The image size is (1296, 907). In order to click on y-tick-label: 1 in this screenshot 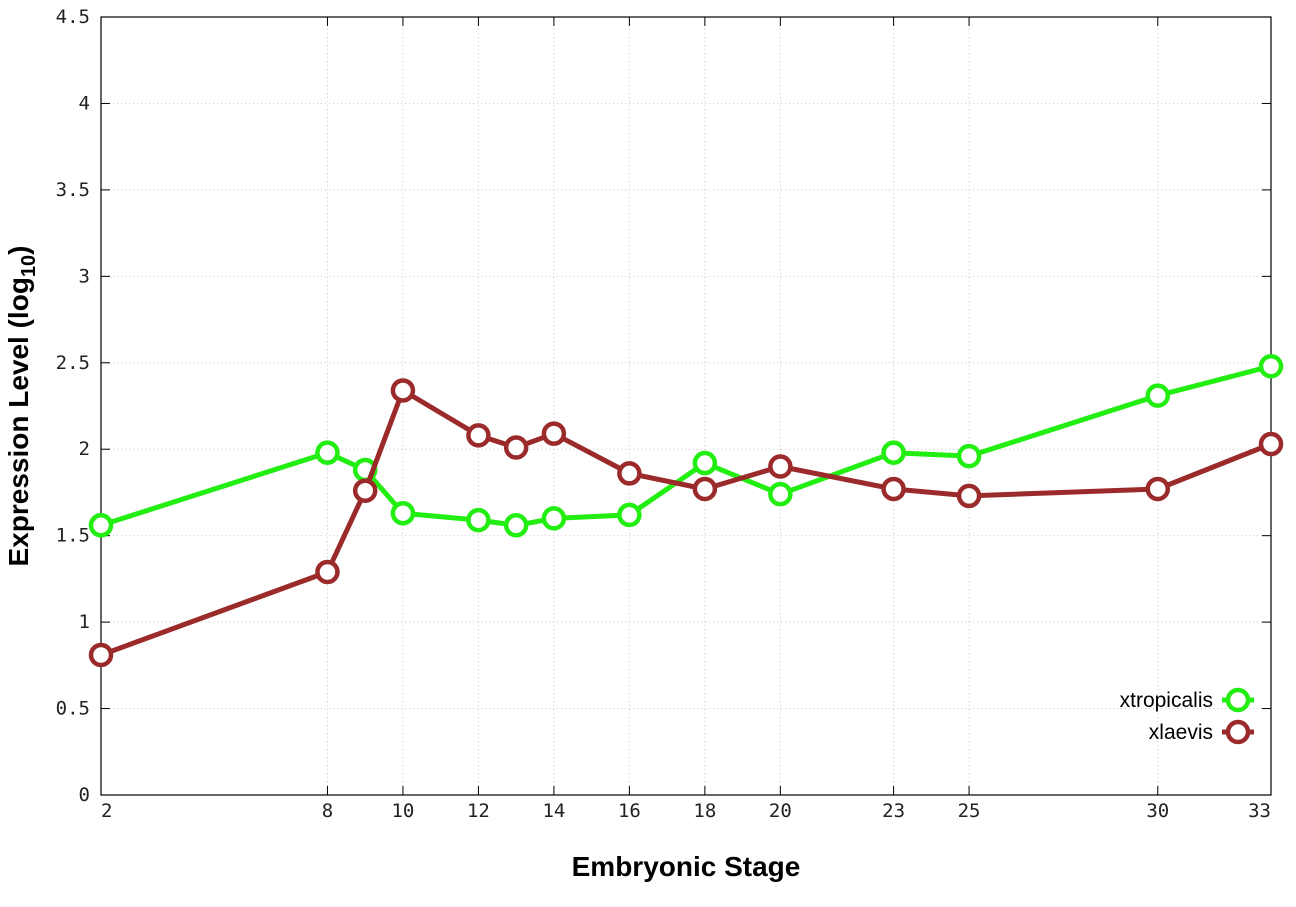, I will do `click(84, 622)`.